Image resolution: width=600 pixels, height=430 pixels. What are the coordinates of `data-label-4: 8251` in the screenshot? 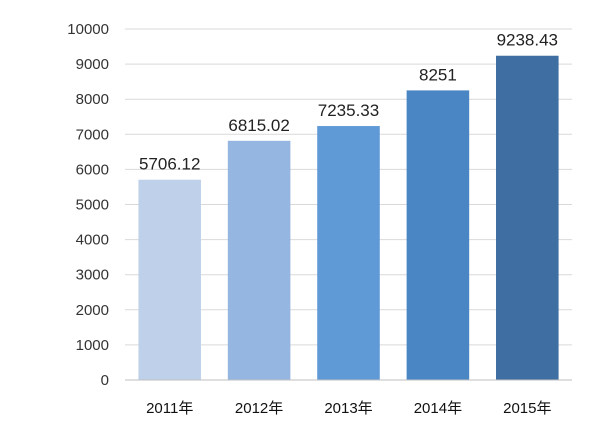 It's located at (438, 74).